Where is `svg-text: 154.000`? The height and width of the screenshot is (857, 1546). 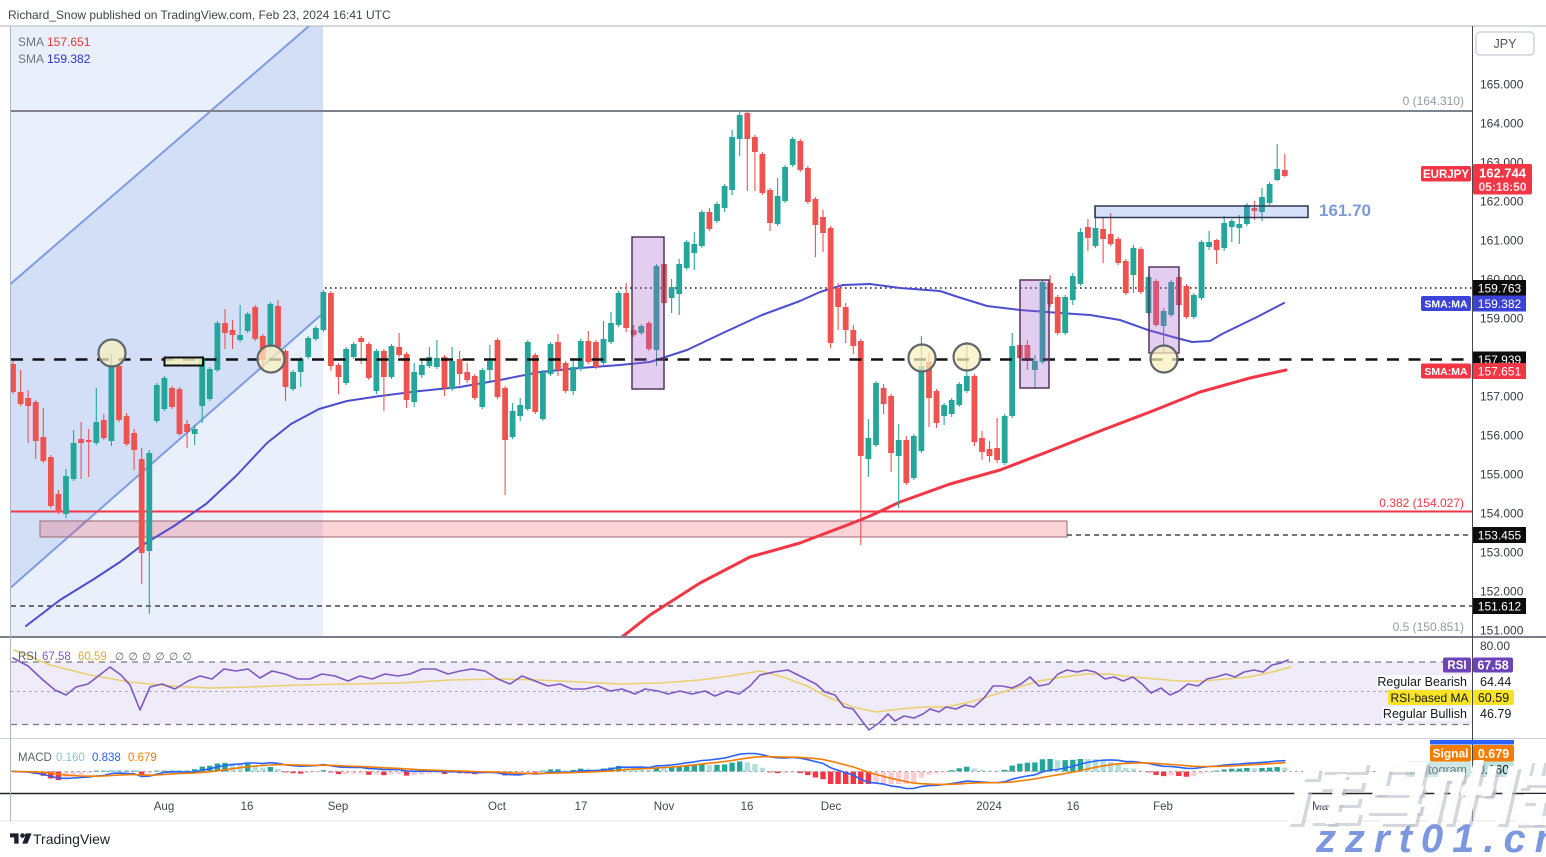
svg-text: 154.000 is located at coordinates (1502, 514).